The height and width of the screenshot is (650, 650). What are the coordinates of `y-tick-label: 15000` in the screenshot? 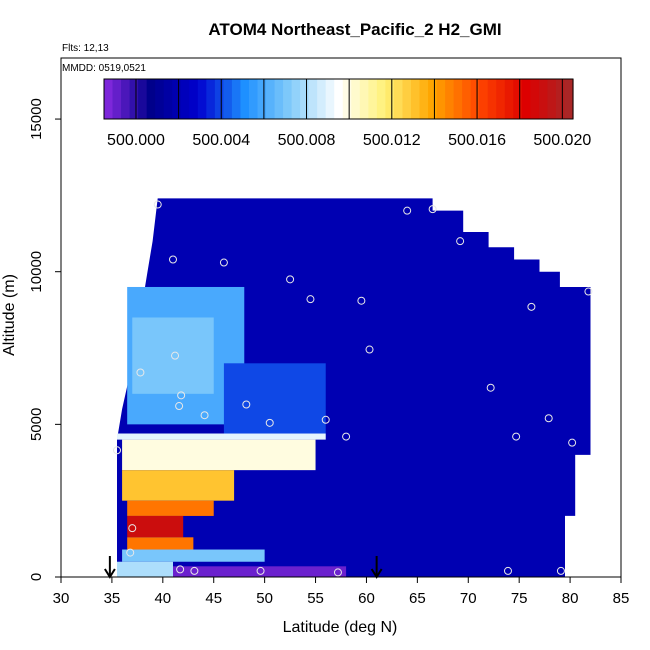 It's located at (36, 119).